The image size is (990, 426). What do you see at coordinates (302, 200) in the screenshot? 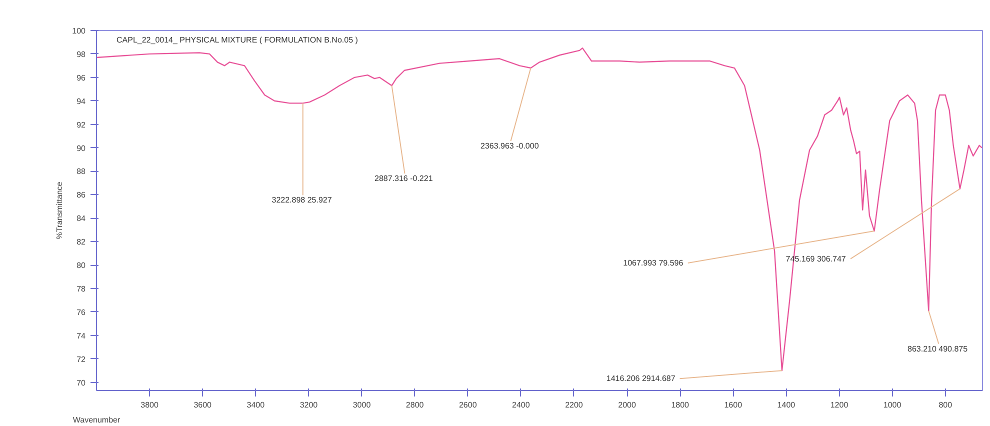
I see `annotation: 3222.898 25.927` at bounding box center [302, 200].